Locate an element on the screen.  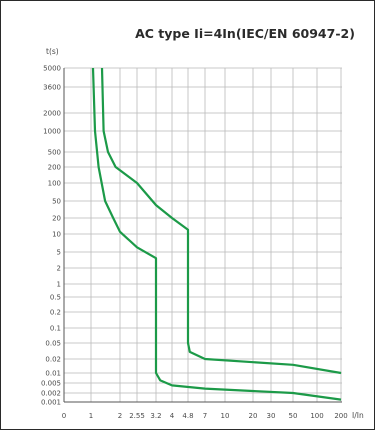
x-tick-label: 0 is located at coordinates (64, 416).